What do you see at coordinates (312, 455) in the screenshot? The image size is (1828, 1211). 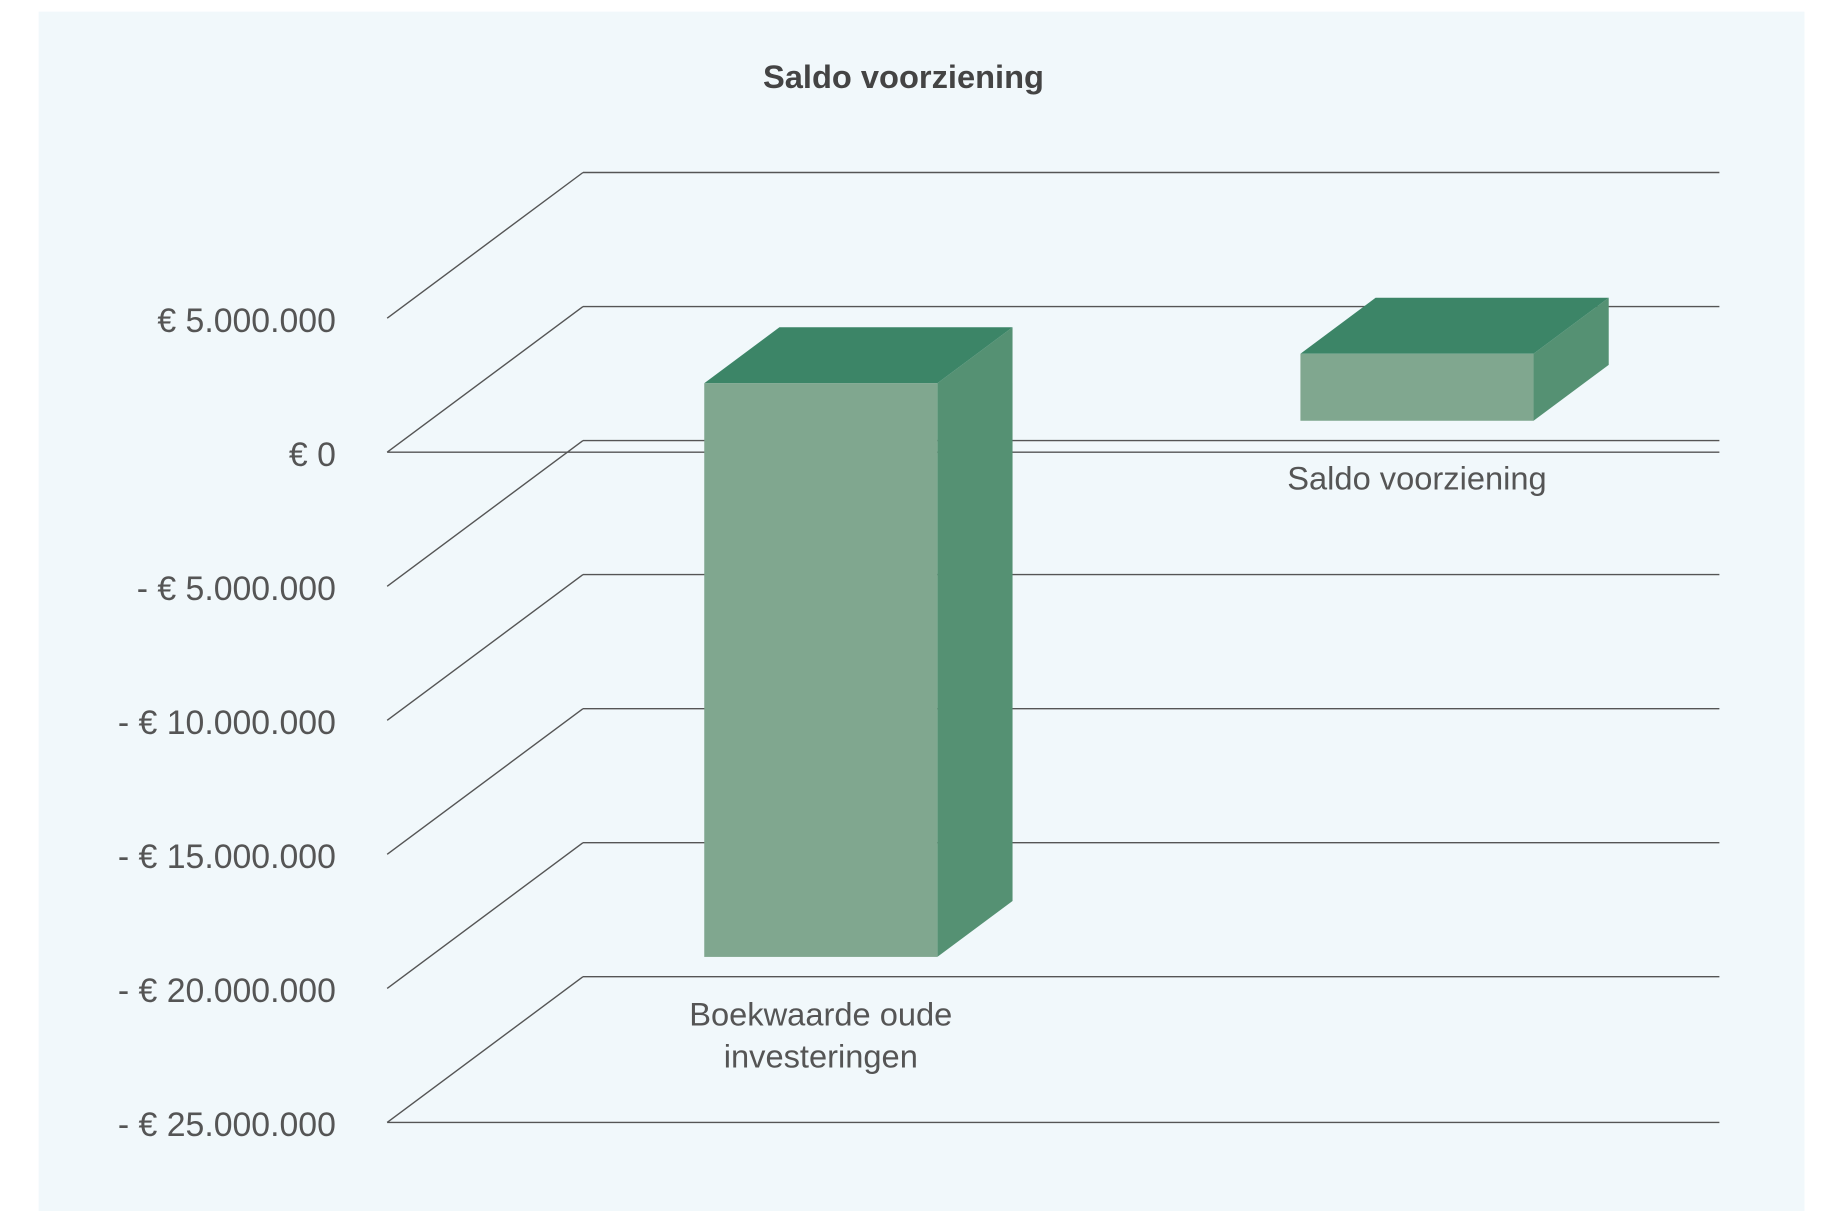 I see `y-tick-label: € 0` at bounding box center [312, 455].